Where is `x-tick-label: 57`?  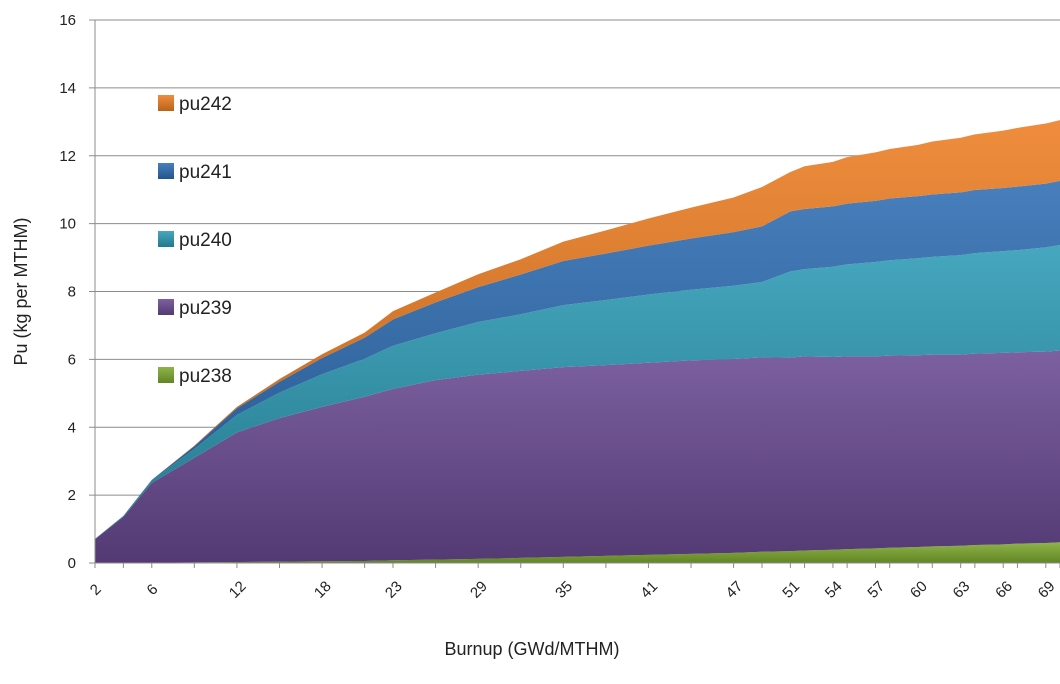 x-tick-label: 57 is located at coordinates (876, 590).